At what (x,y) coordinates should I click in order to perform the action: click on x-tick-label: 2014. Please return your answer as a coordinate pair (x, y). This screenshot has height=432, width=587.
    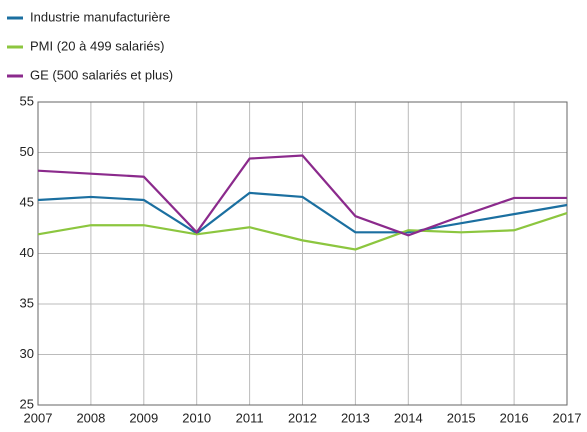
    Looking at the image, I should click on (408, 417).